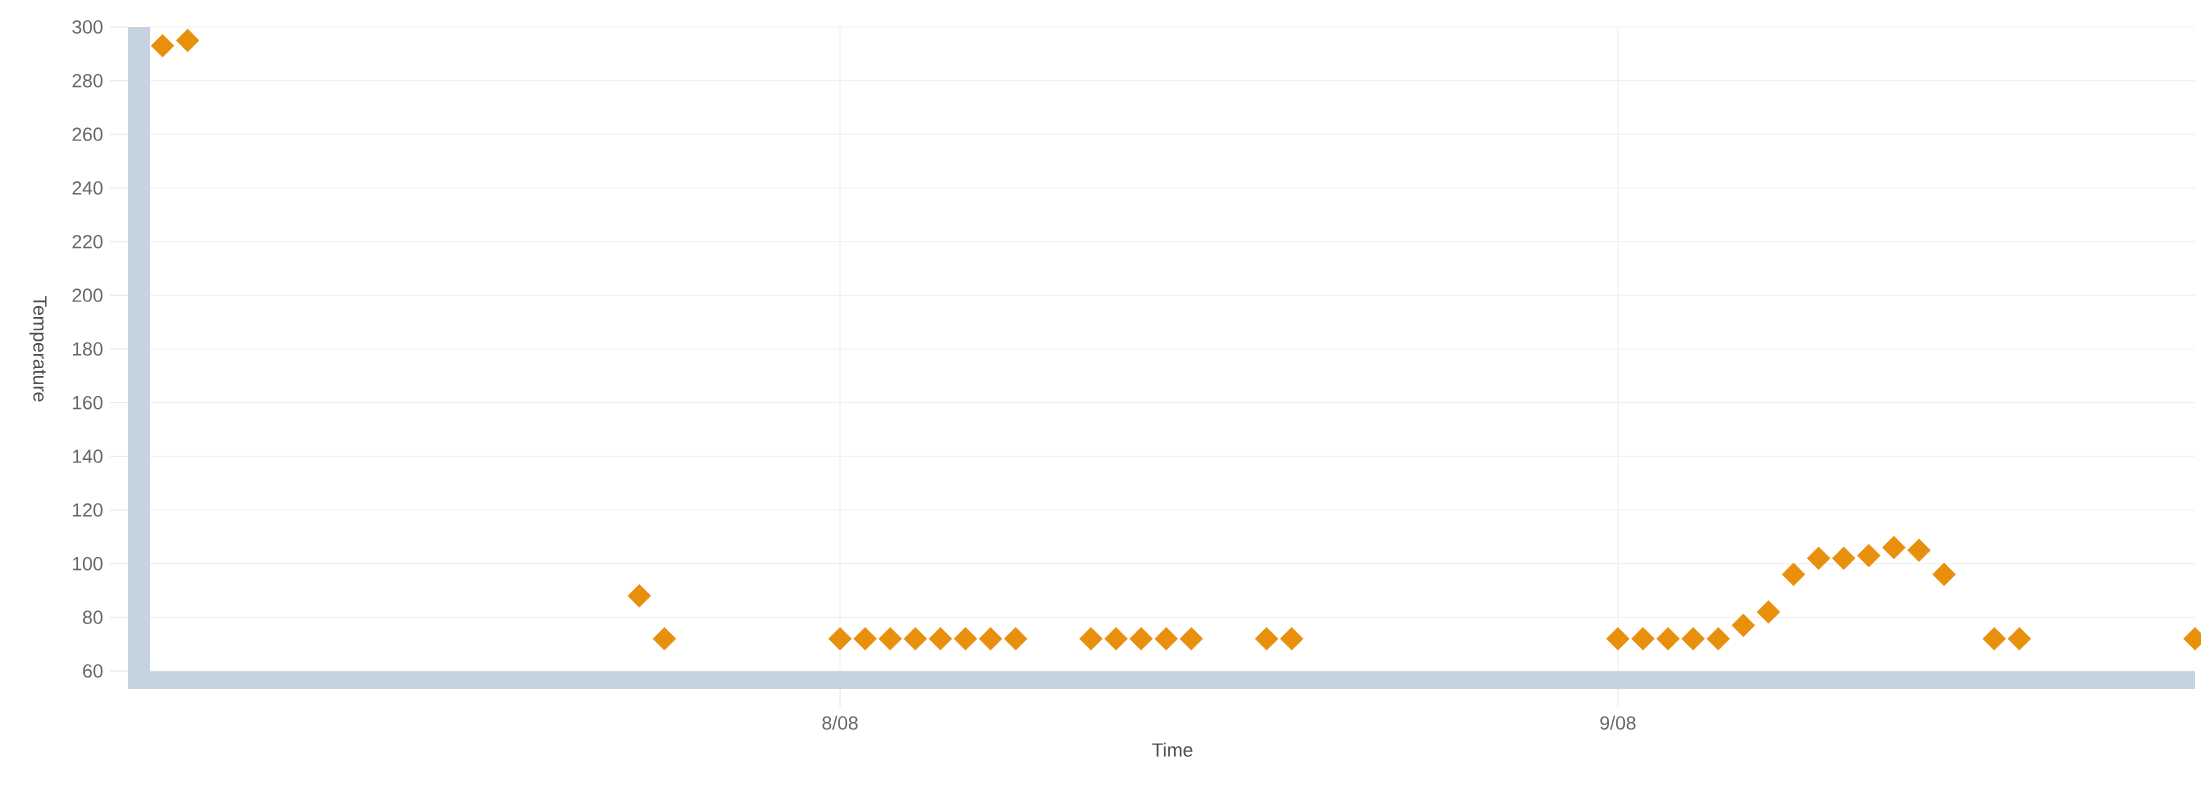 This screenshot has width=2201, height=803. I want to click on y-tick-label: 180, so click(88, 349).